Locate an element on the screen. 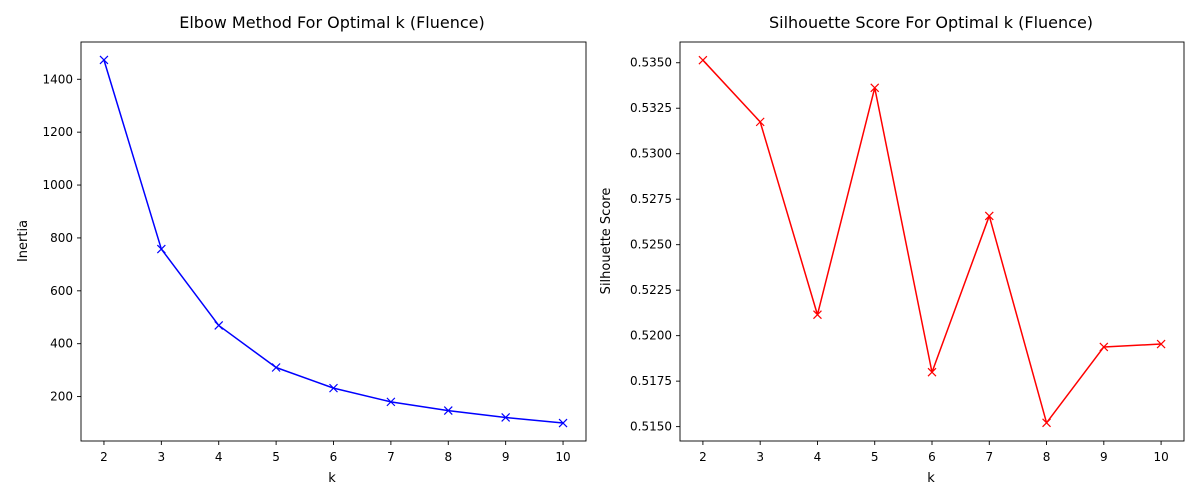  chart-title: Elbow Method For Optimal k (Fluence) is located at coordinates (332, 22).